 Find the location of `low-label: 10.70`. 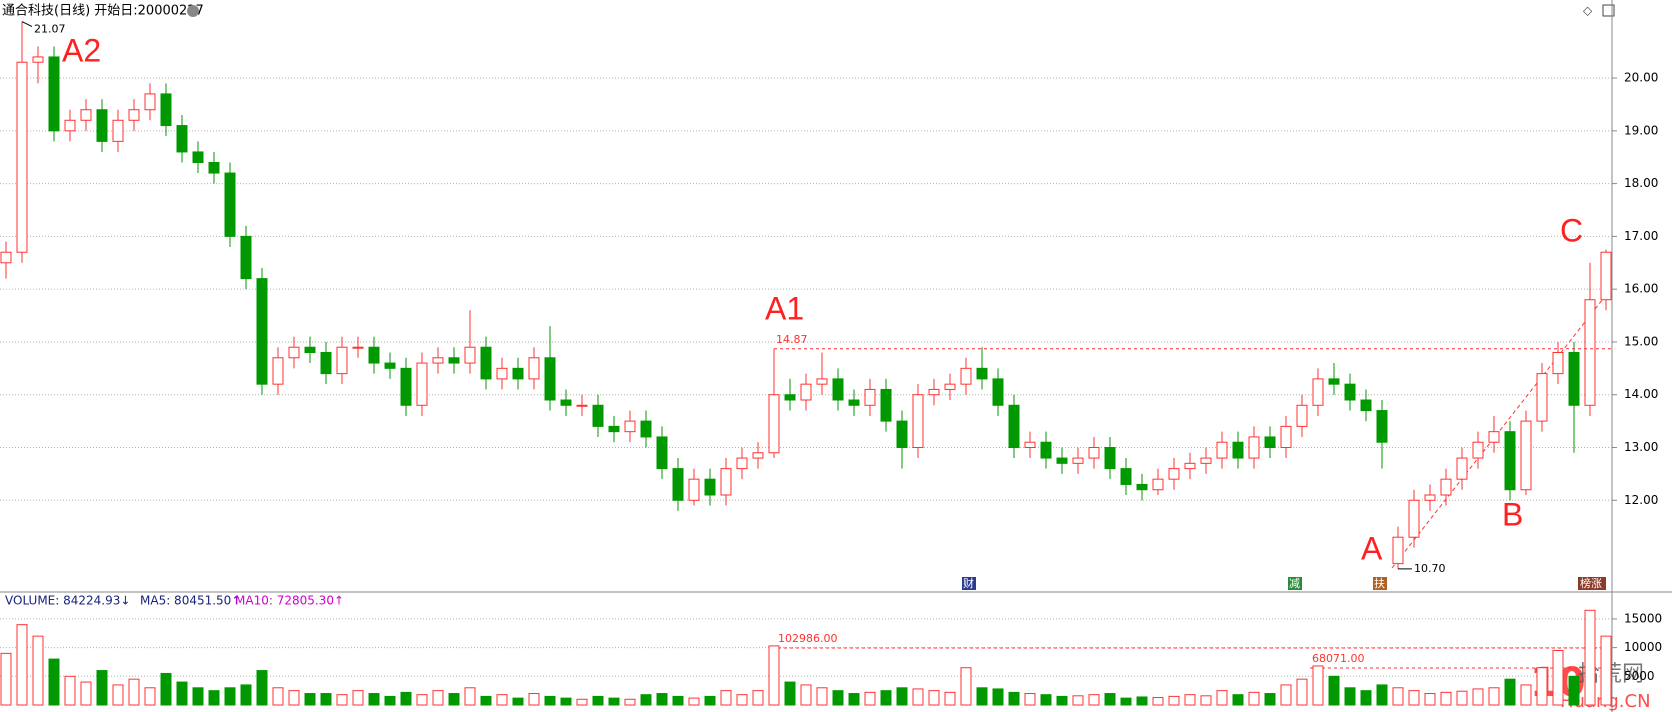

low-label: 10.70 is located at coordinates (1430, 568).